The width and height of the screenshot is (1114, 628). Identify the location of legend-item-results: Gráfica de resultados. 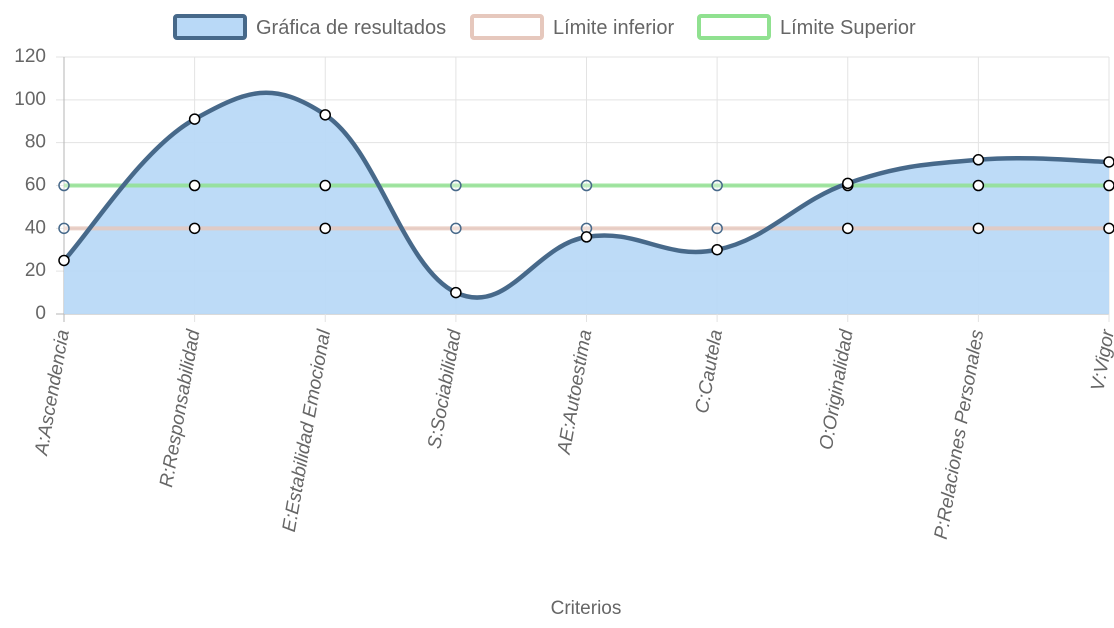
(309, 27).